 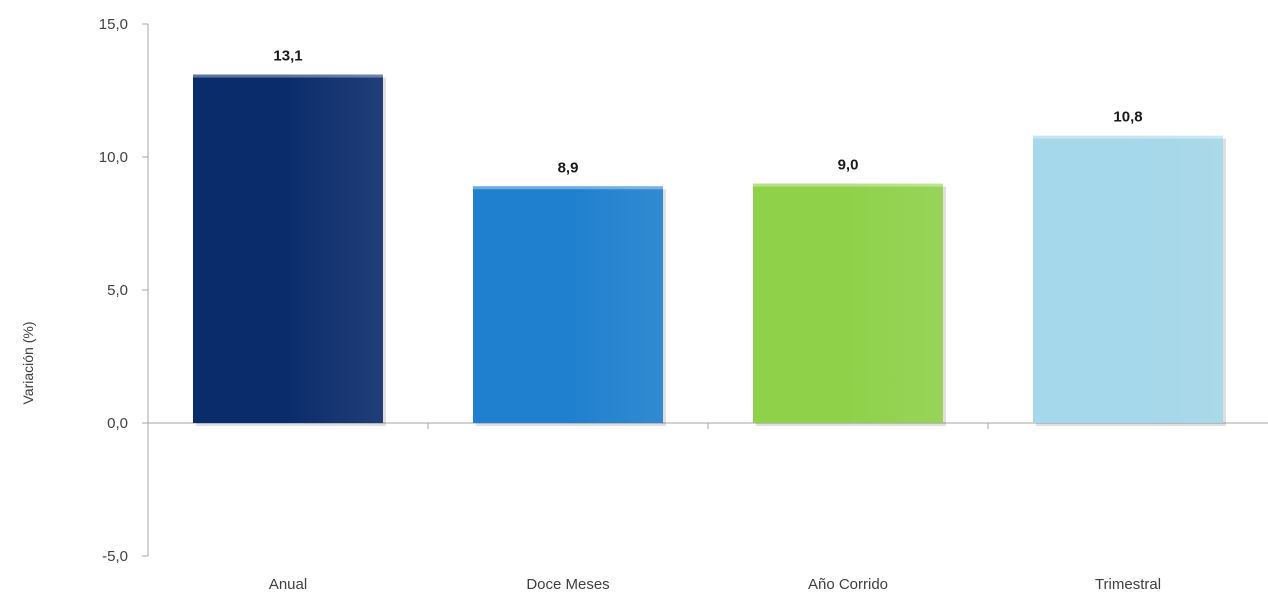 What do you see at coordinates (567, 584) in the screenshot?
I see `x-tick-label: Doce Meses` at bounding box center [567, 584].